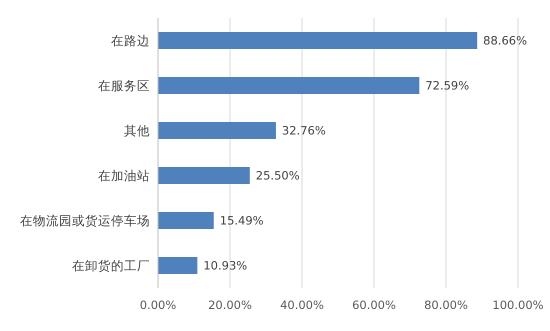 This screenshot has width=550, height=331. What do you see at coordinates (158, 305) in the screenshot?
I see `x-tick-label: 0.00%` at bounding box center [158, 305].